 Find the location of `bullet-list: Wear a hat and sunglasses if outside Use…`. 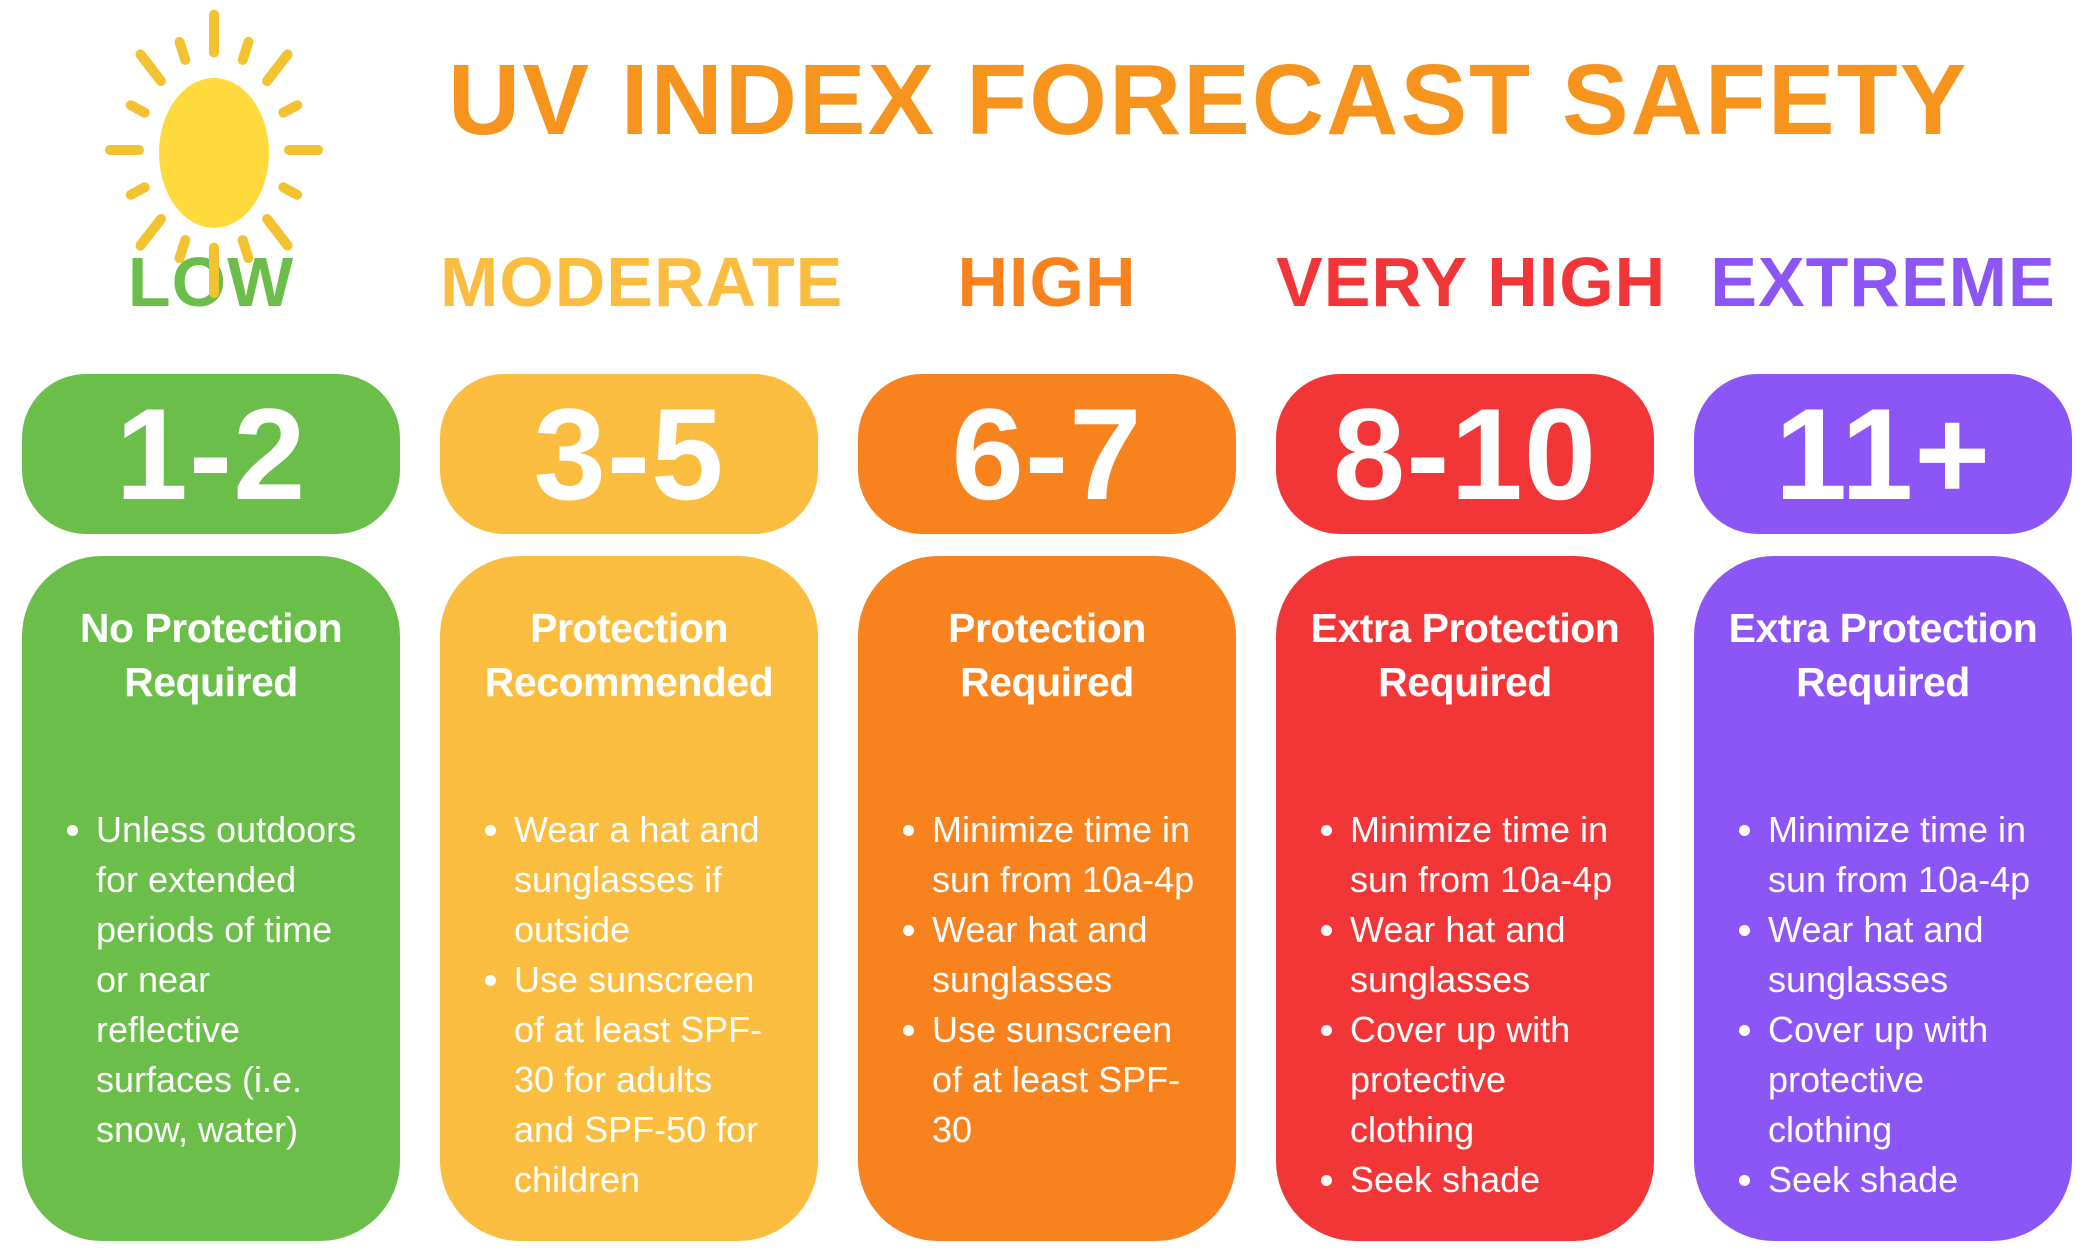

bullet-list: Wear a hat and sunglasses if outside Use… is located at coordinates (628, 1005).